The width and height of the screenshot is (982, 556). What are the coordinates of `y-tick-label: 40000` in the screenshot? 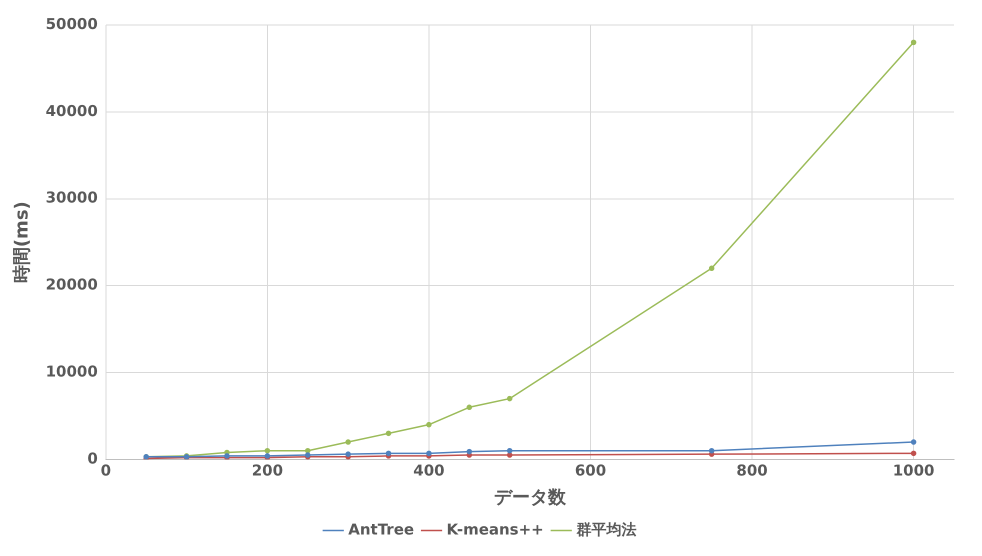 It's located at (72, 111).